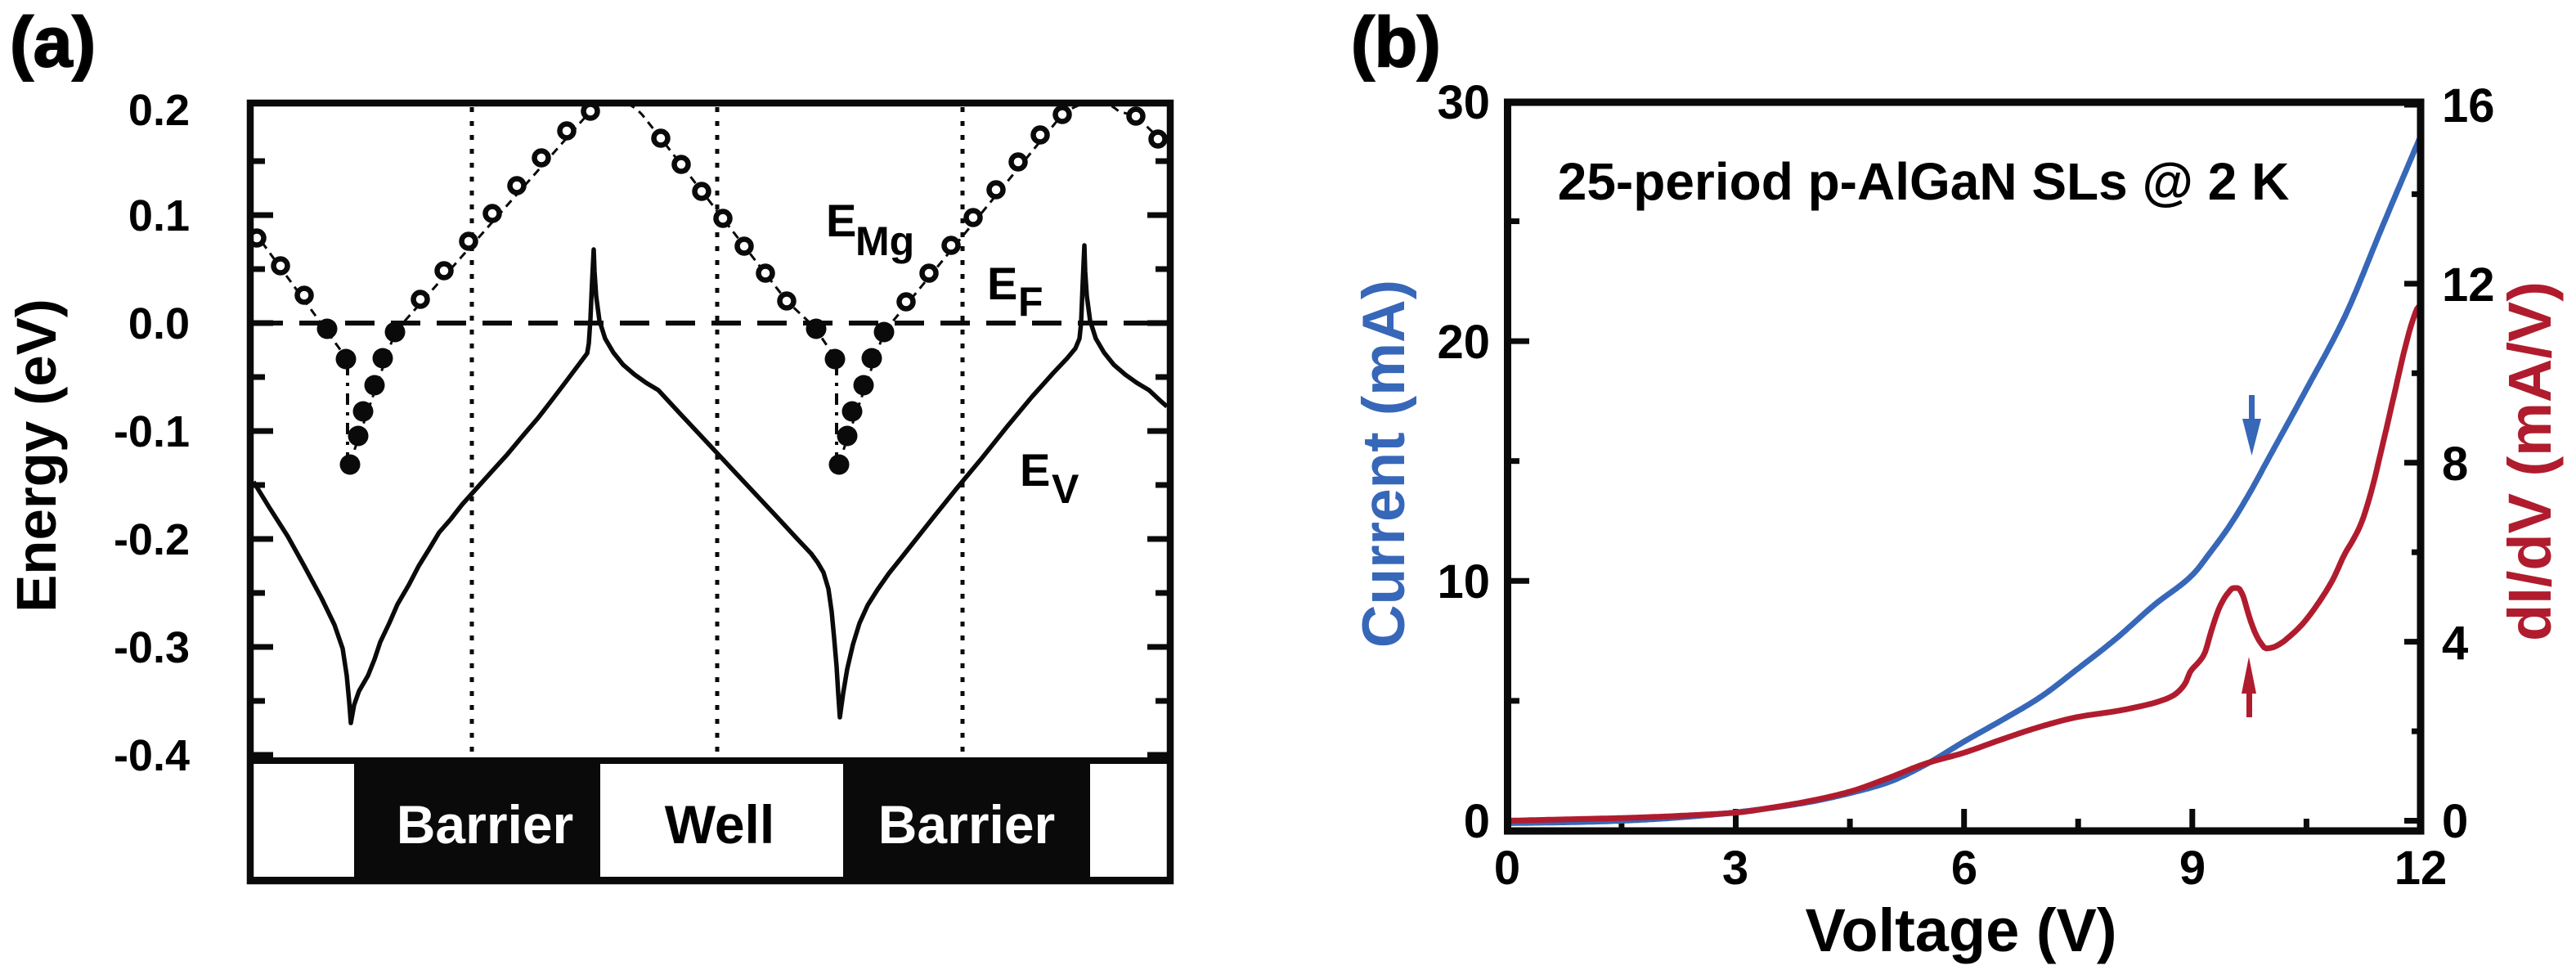  I want to click on svg-text: dI/dV (mA/V), so click(2530, 461).